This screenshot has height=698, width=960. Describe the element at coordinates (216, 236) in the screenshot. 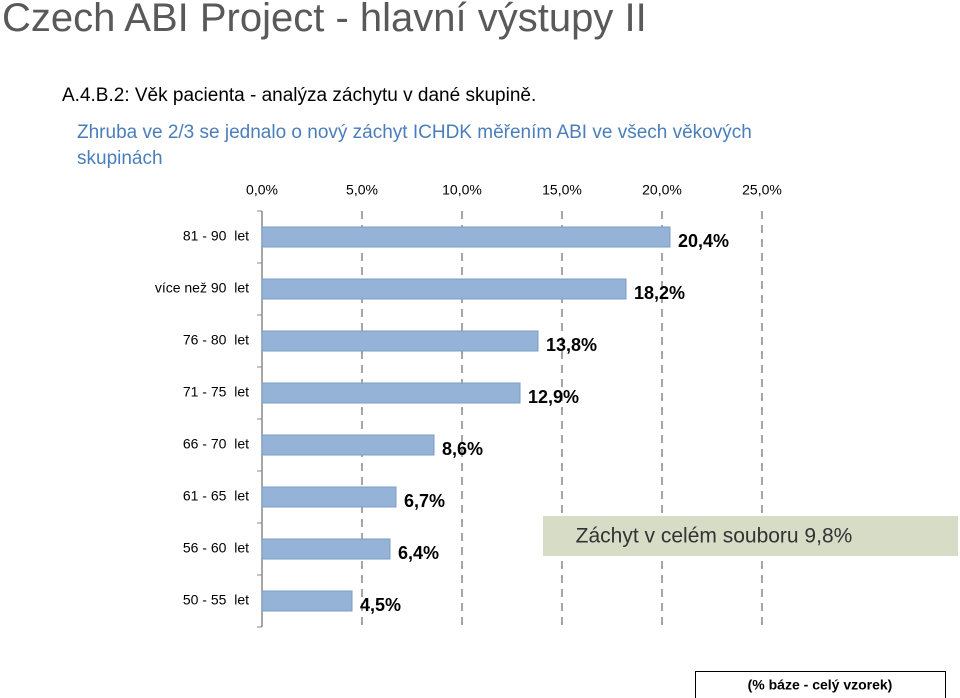

I see `y-tick-label: 81 - 90 let` at that location.